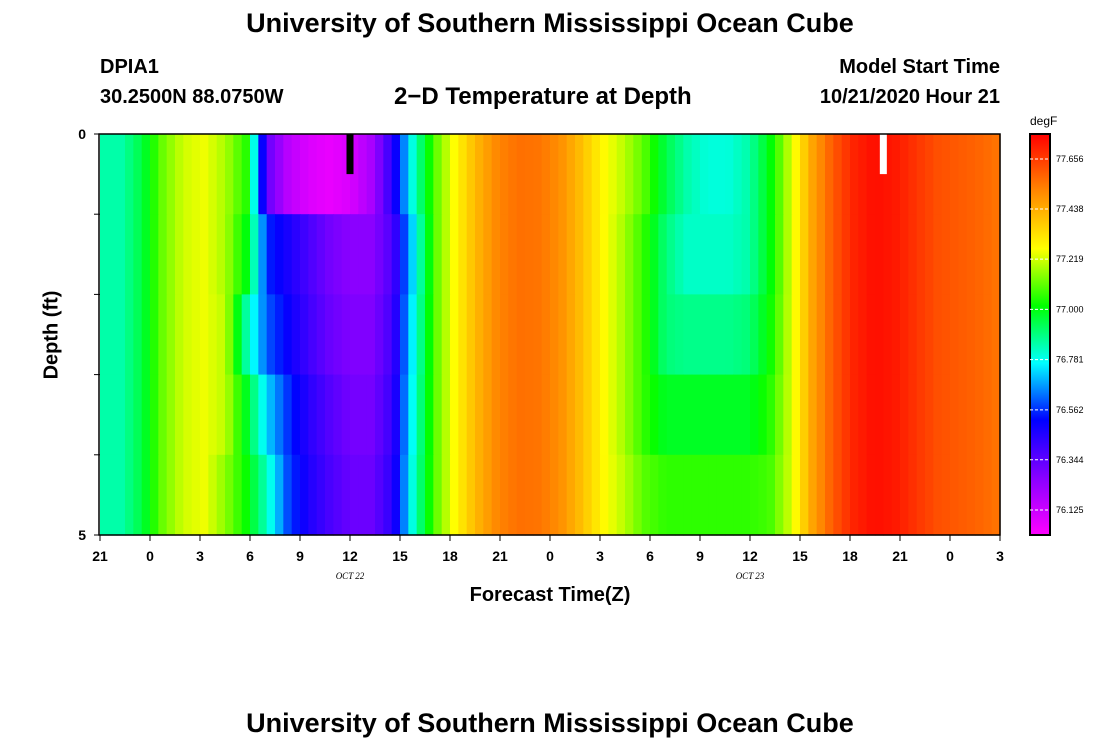  I want to click on date-label: OCT 23, so click(750, 576).